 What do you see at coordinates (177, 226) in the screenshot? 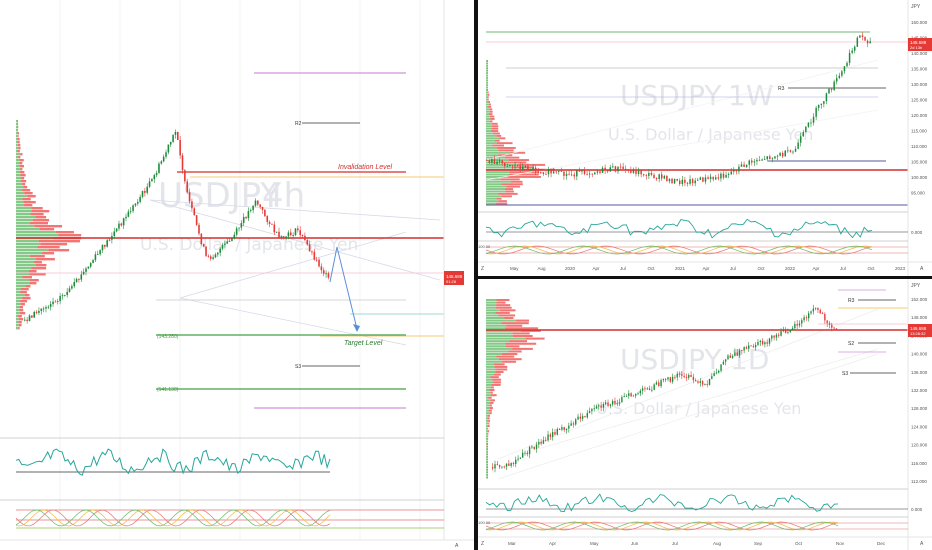
I see `candles-4h` at bounding box center [177, 226].